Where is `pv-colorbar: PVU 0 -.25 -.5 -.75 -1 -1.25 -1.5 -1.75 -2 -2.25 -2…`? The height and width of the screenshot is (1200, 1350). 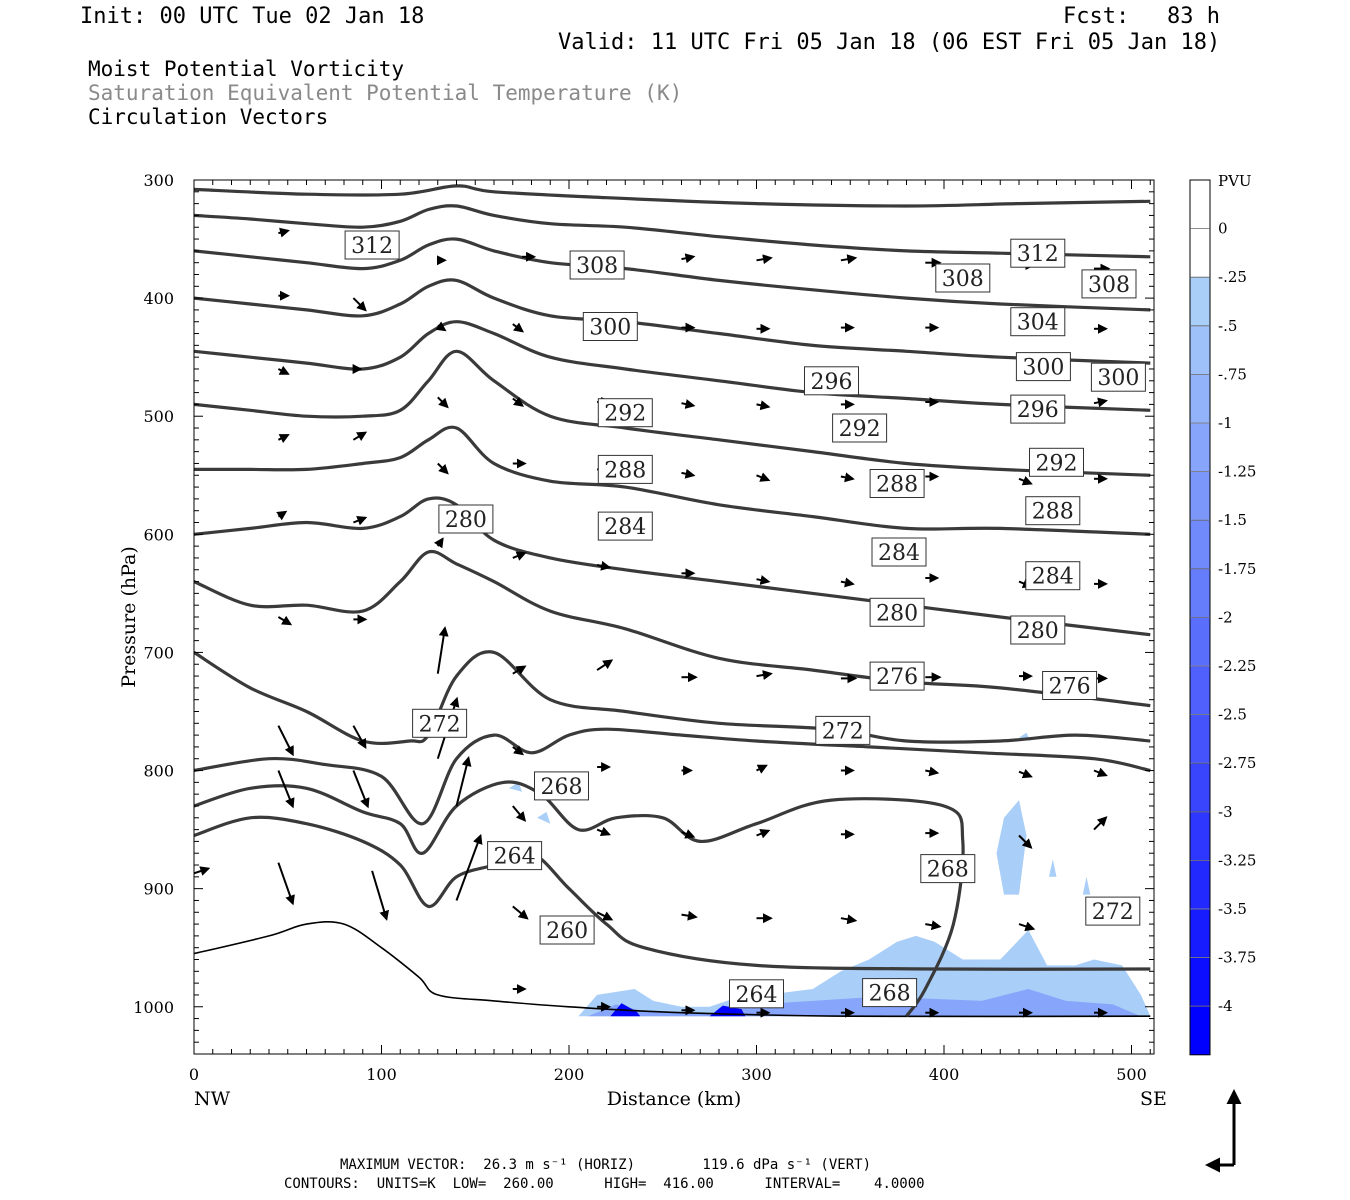 pv-colorbar: PVU 0 -.25 -.5 -.75 -1 -1.25 -1.5 -1.75 -2 -2.25 -2… is located at coordinates (1222, 614).